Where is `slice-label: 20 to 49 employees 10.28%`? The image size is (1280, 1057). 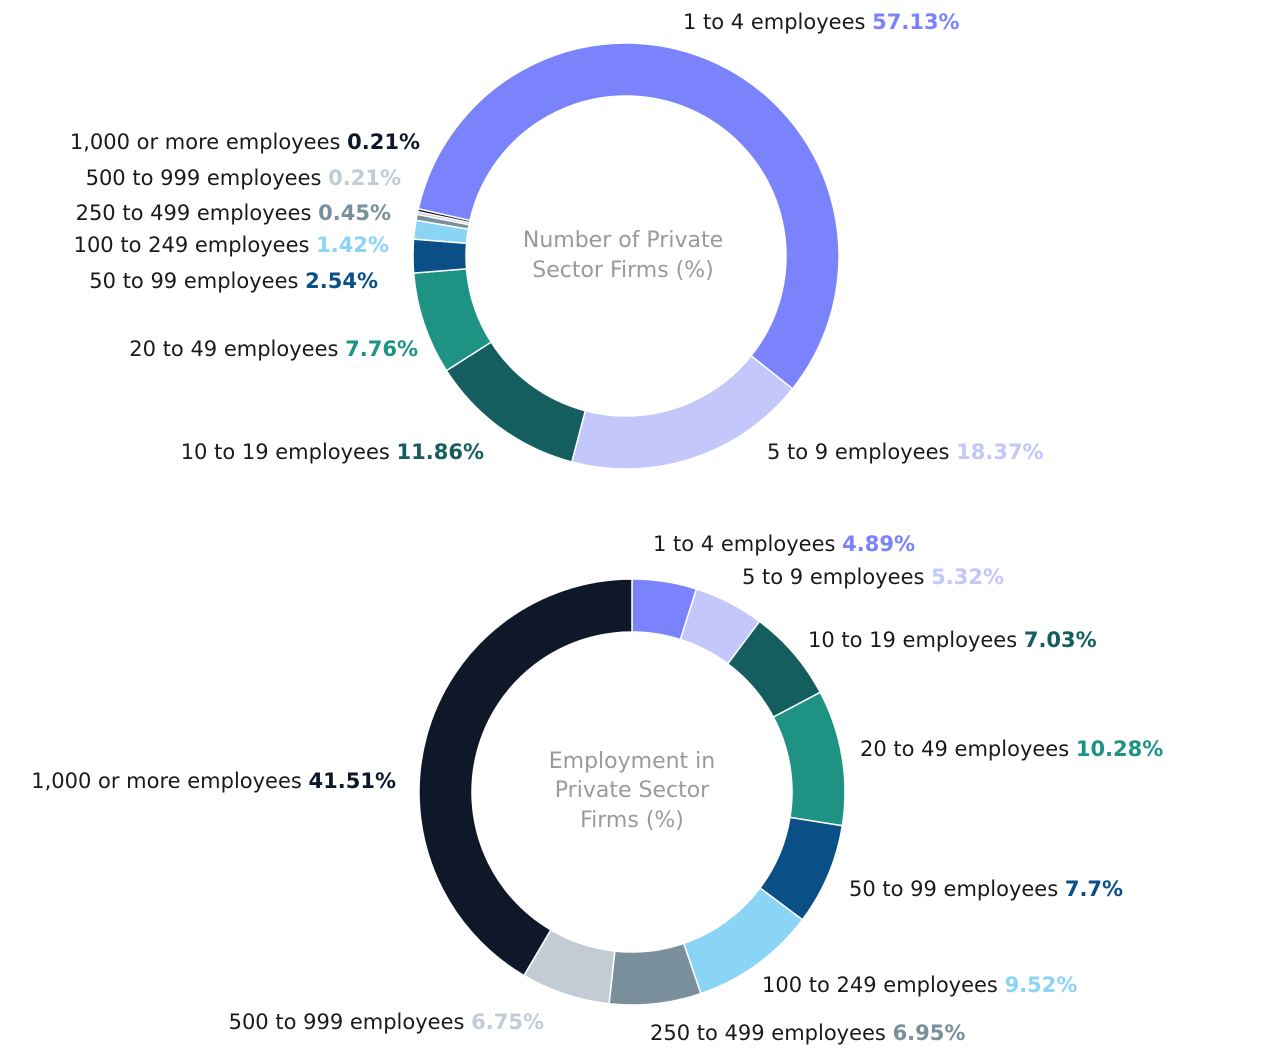 slice-label: 20 to 49 employees 10.28% is located at coordinates (1011, 749).